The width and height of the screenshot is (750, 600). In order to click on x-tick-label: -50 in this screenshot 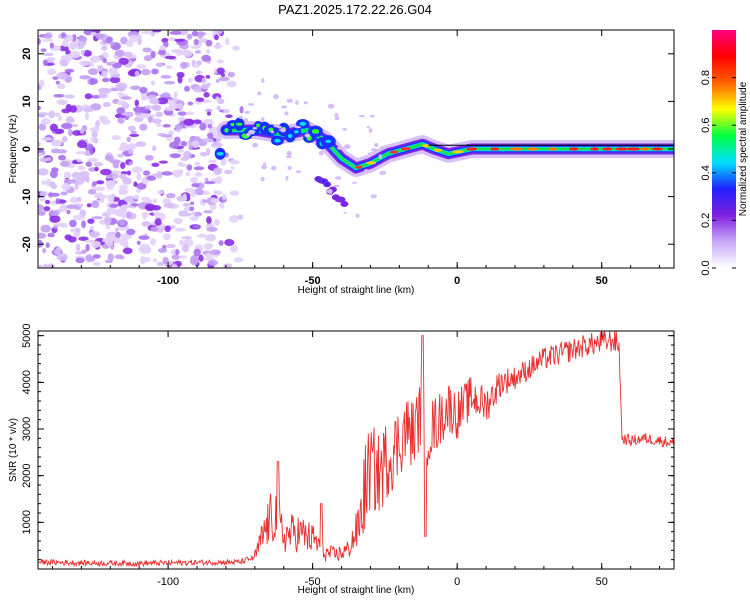, I will do `click(313, 281)`.